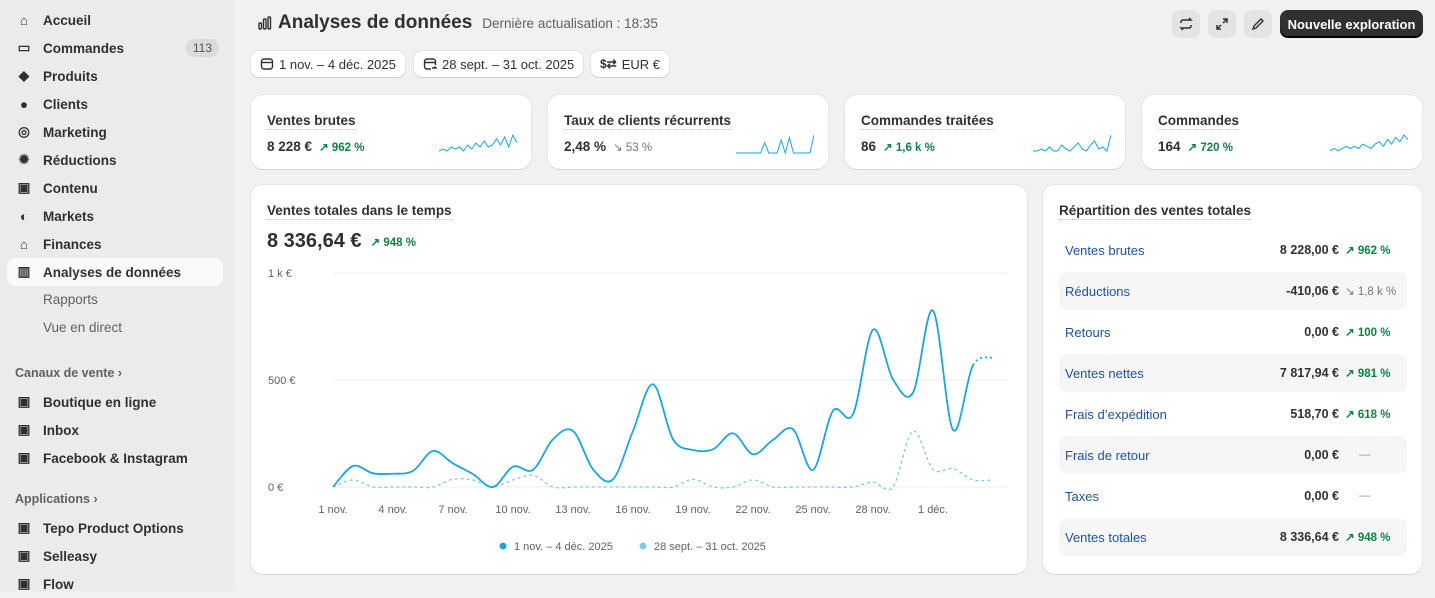  I want to click on flow-icon: ▣, so click(24, 583).